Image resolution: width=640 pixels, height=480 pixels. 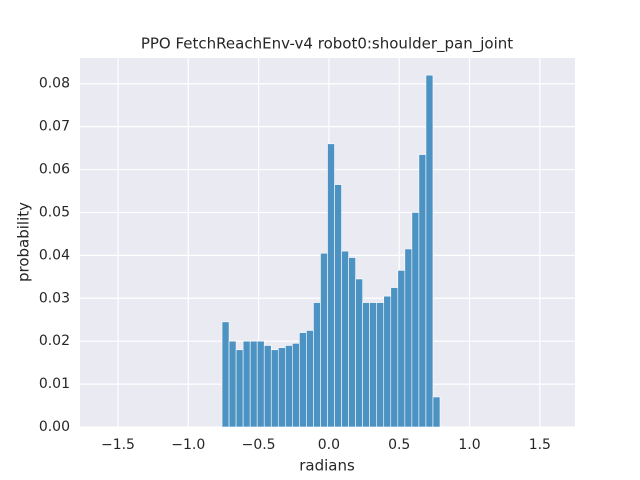 What do you see at coordinates (329, 445) in the screenshot?
I see `x-tick-label: 0.0` at bounding box center [329, 445].